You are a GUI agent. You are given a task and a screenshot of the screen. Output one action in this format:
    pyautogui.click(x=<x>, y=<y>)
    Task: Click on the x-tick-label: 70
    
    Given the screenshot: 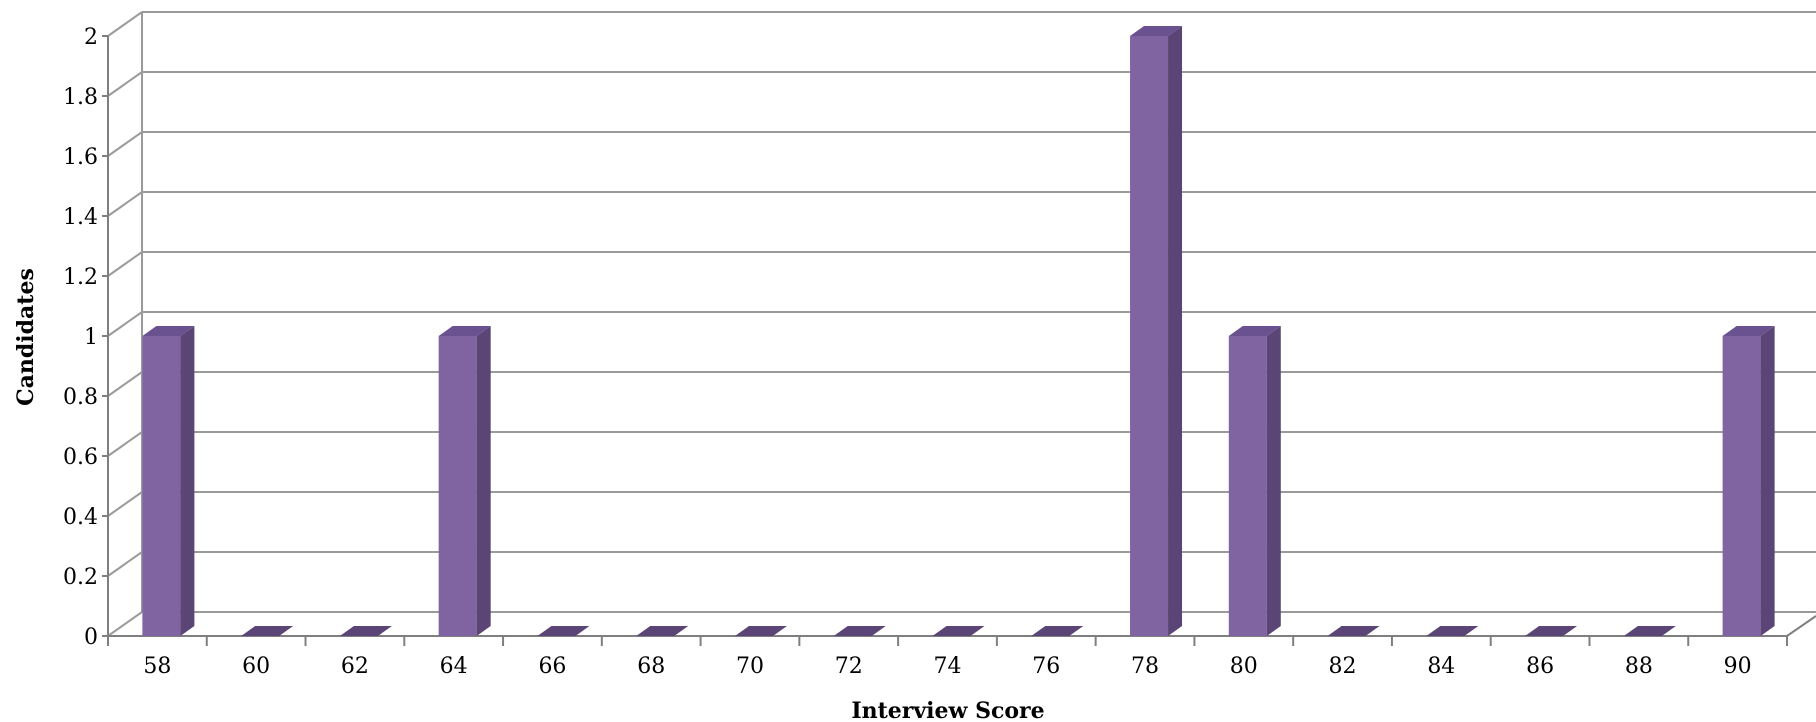 What is the action you would take?
    pyautogui.click(x=750, y=666)
    